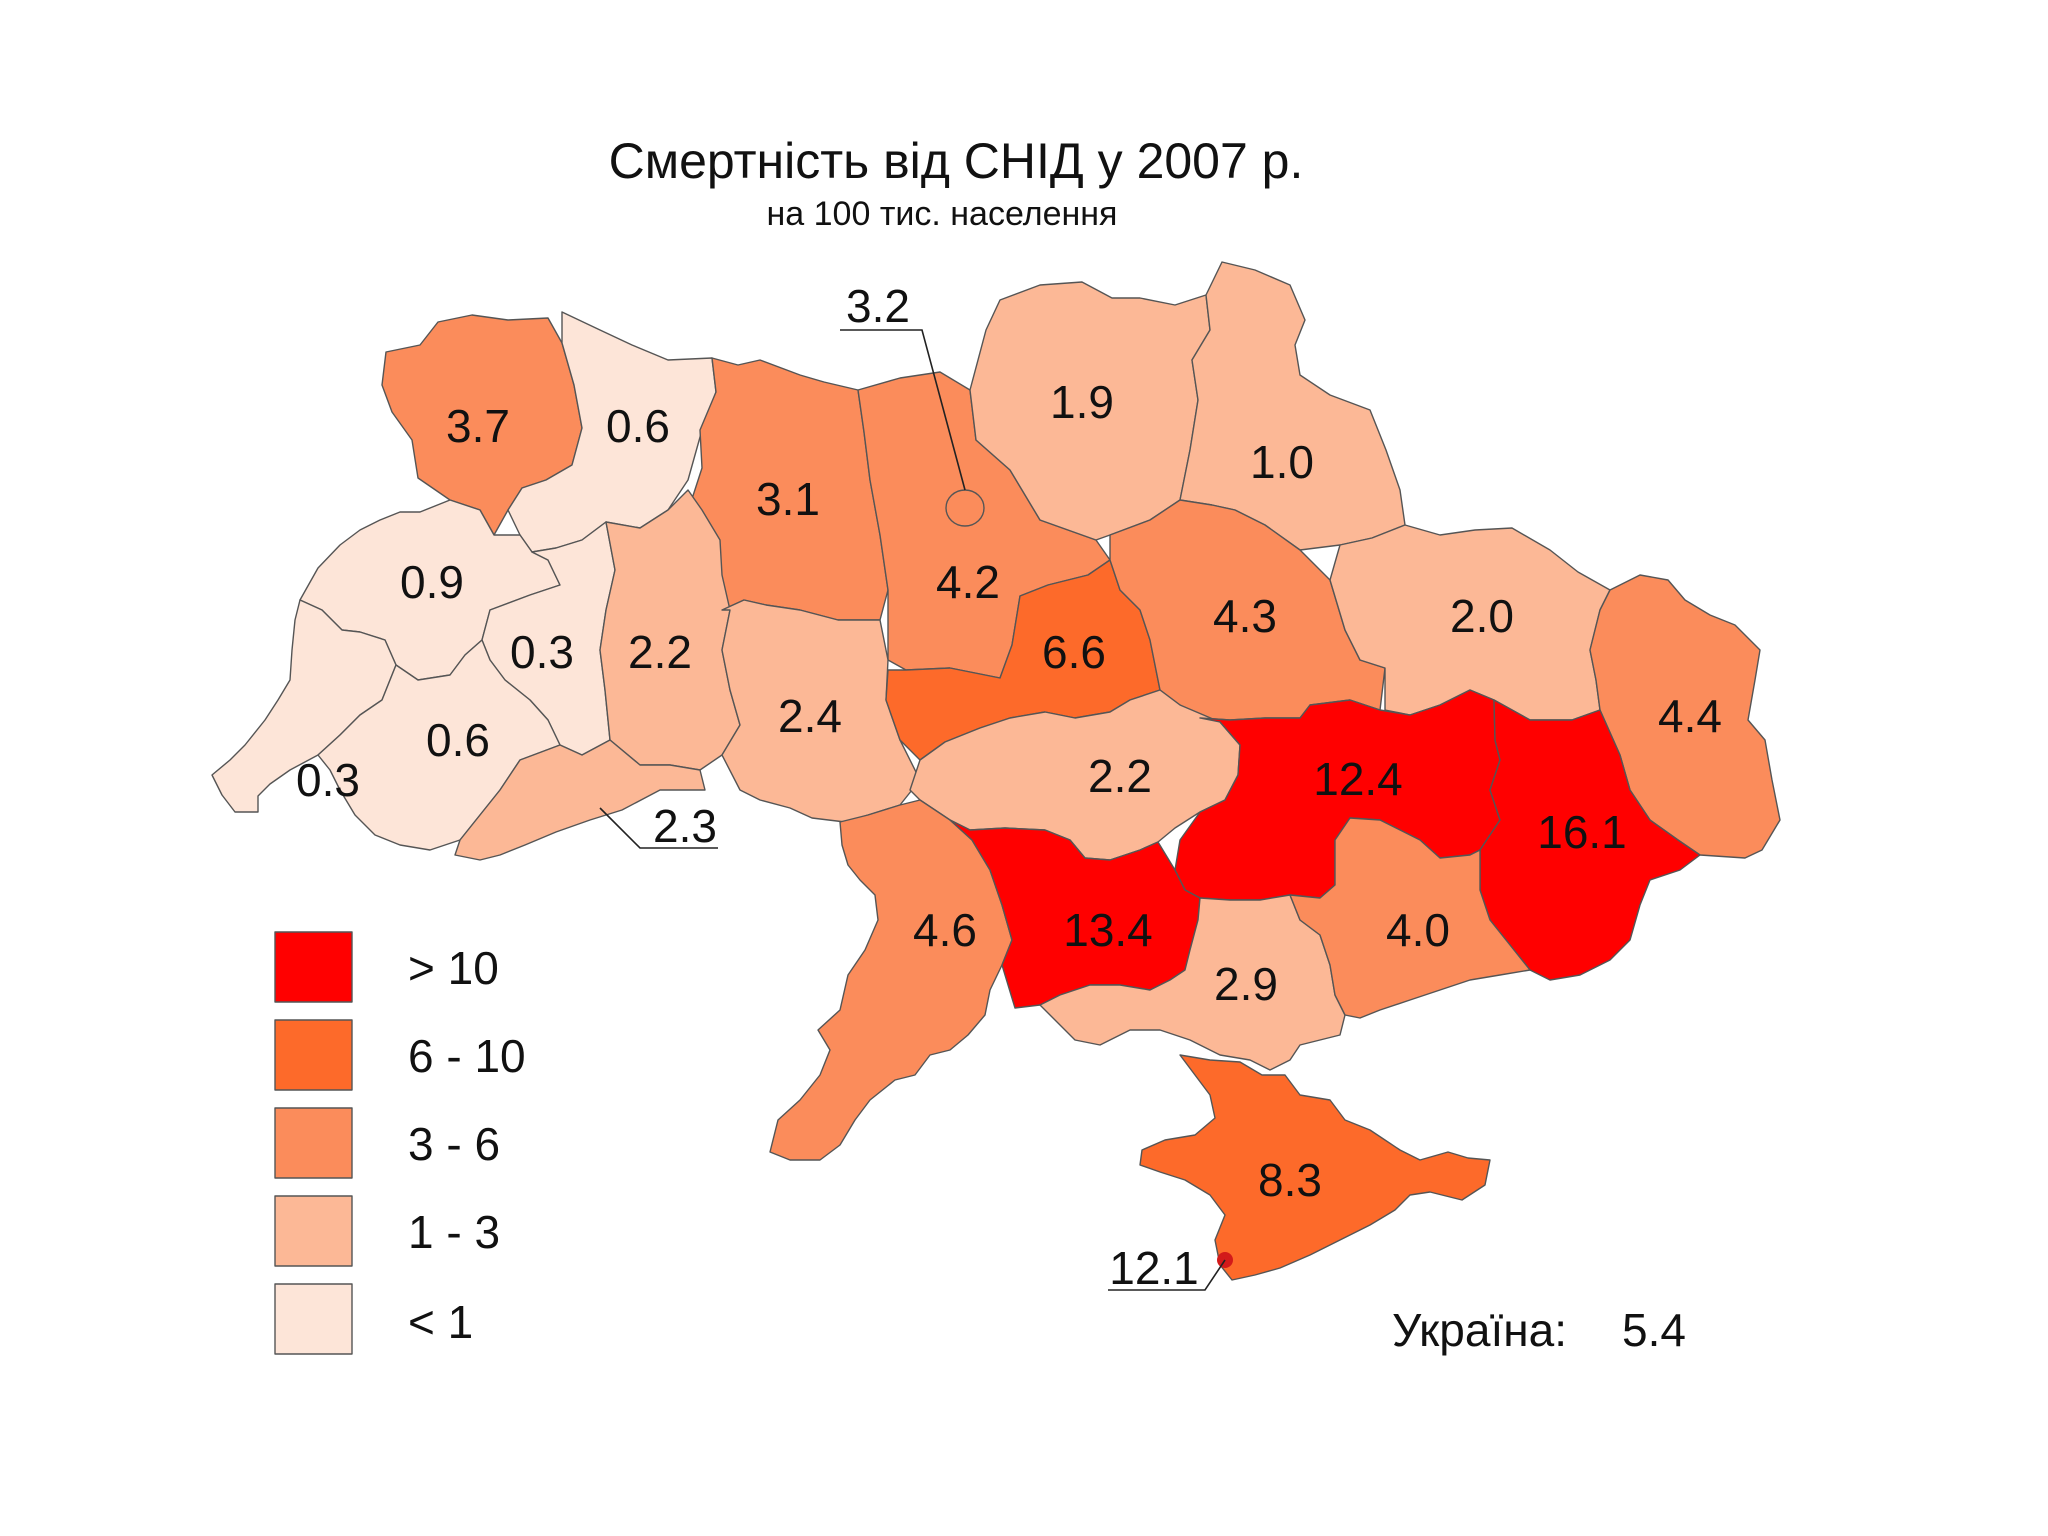 Image resolution: width=2048 pixels, height=1536 pixels. Describe the element at coordinates (685, 826) in the screenshot. I see `label-chernivtsi: 2.3` at that location.